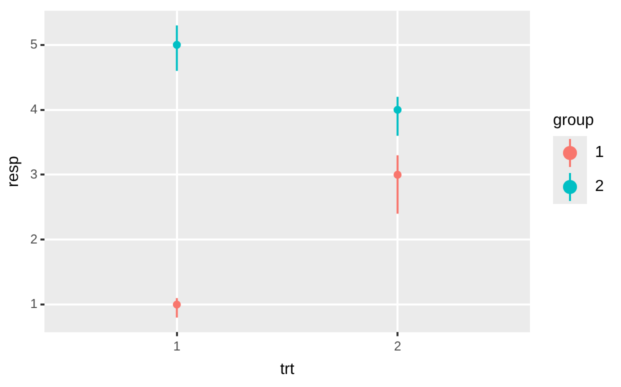 The height and width of the screenshot is (387, 621). Describe the element at coordinates (287, 369) in the screenshot. I see `x-axis-title: trt` at that location.